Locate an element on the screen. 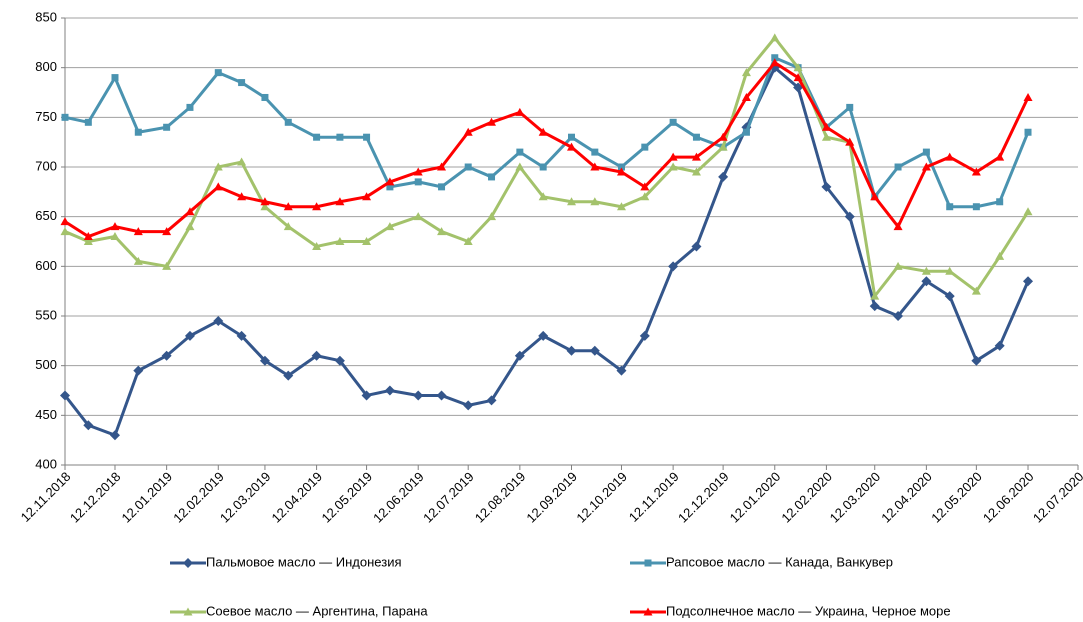  x-tick-label: 12.02.2020 is located at coordinates (806, 497).